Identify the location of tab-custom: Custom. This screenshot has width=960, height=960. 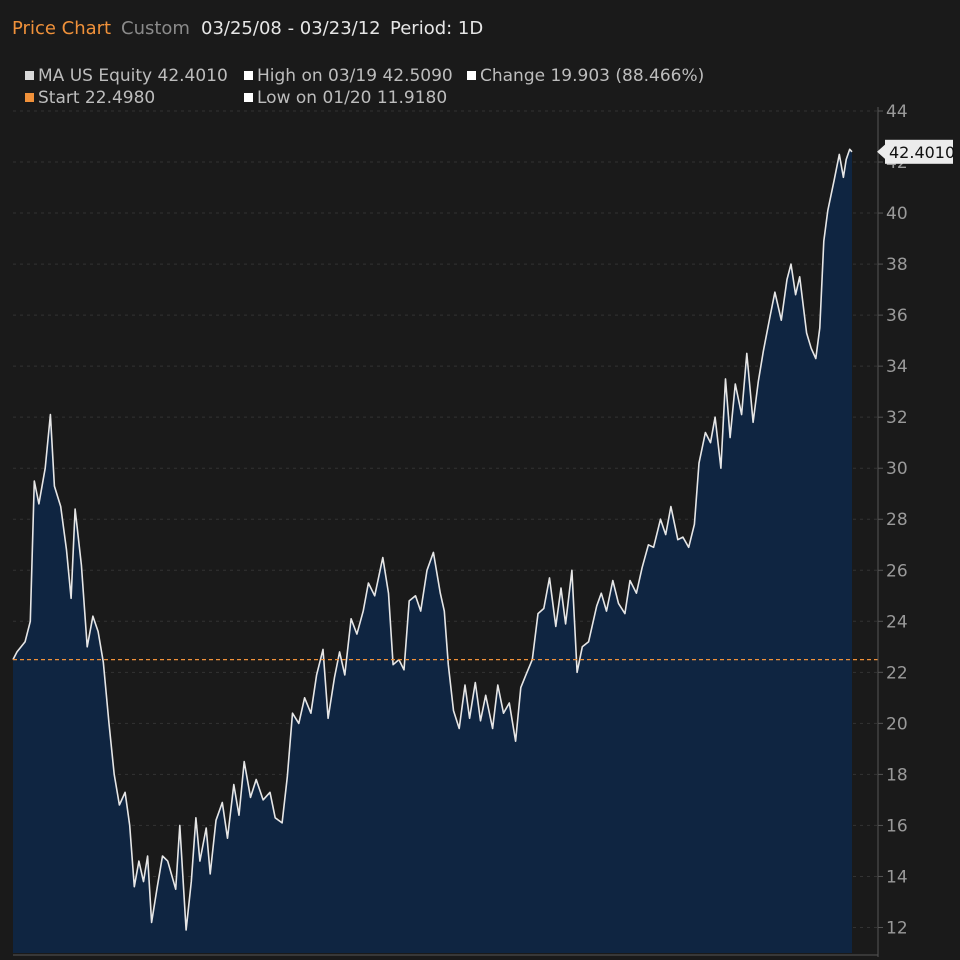
(155, 28).